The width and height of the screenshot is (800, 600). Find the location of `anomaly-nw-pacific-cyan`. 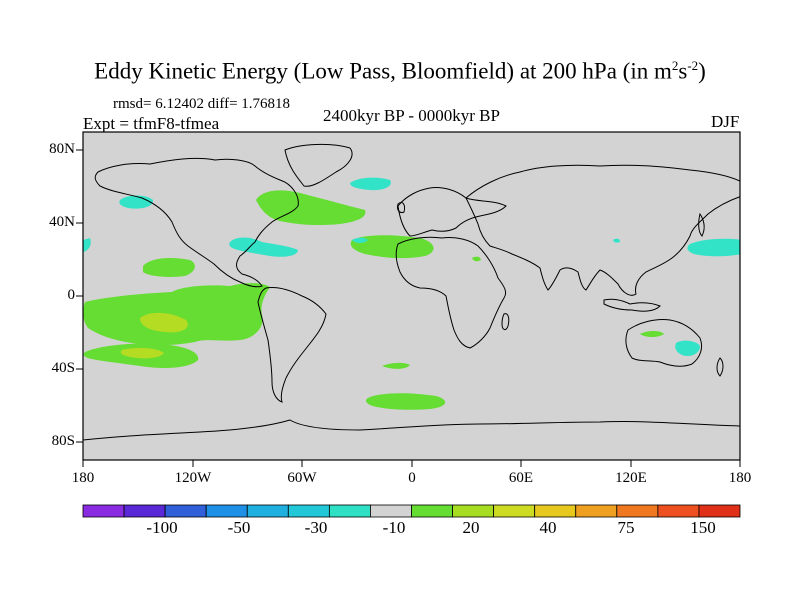

anomaly-nw-pacific-cyan is located at coordinates (713, 247).